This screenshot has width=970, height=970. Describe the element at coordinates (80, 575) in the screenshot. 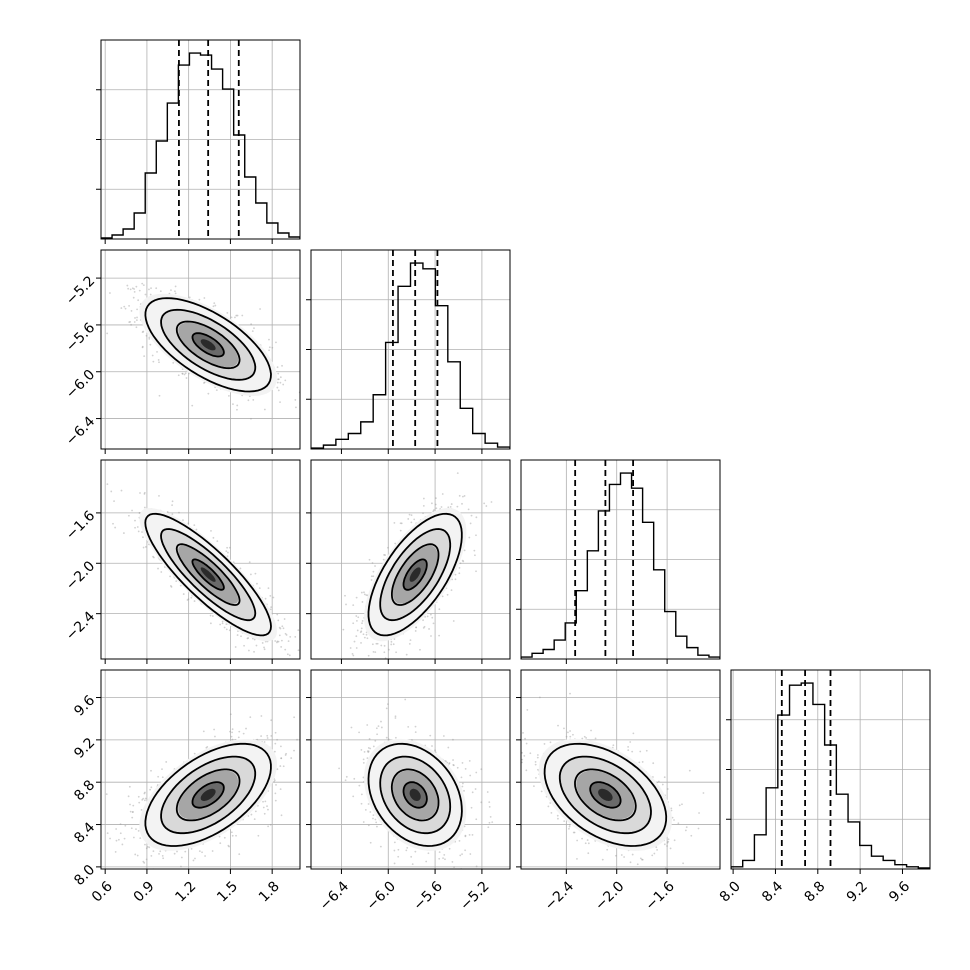

I see `y-tick-label: −2.0` at that location.